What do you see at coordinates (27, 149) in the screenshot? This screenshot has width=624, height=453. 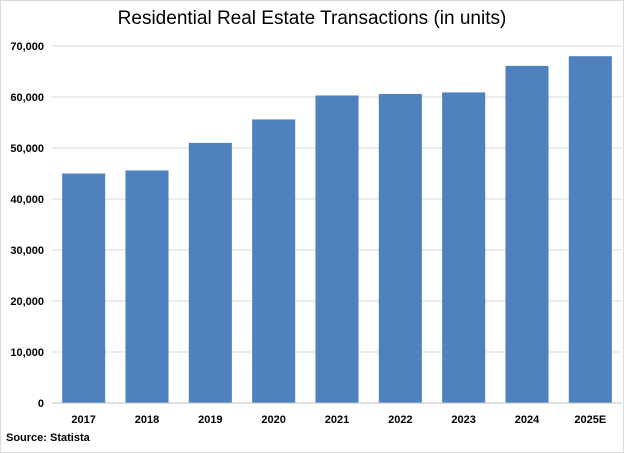 I see `y-tick-label: 50,000` at bounding box center [27, 149].